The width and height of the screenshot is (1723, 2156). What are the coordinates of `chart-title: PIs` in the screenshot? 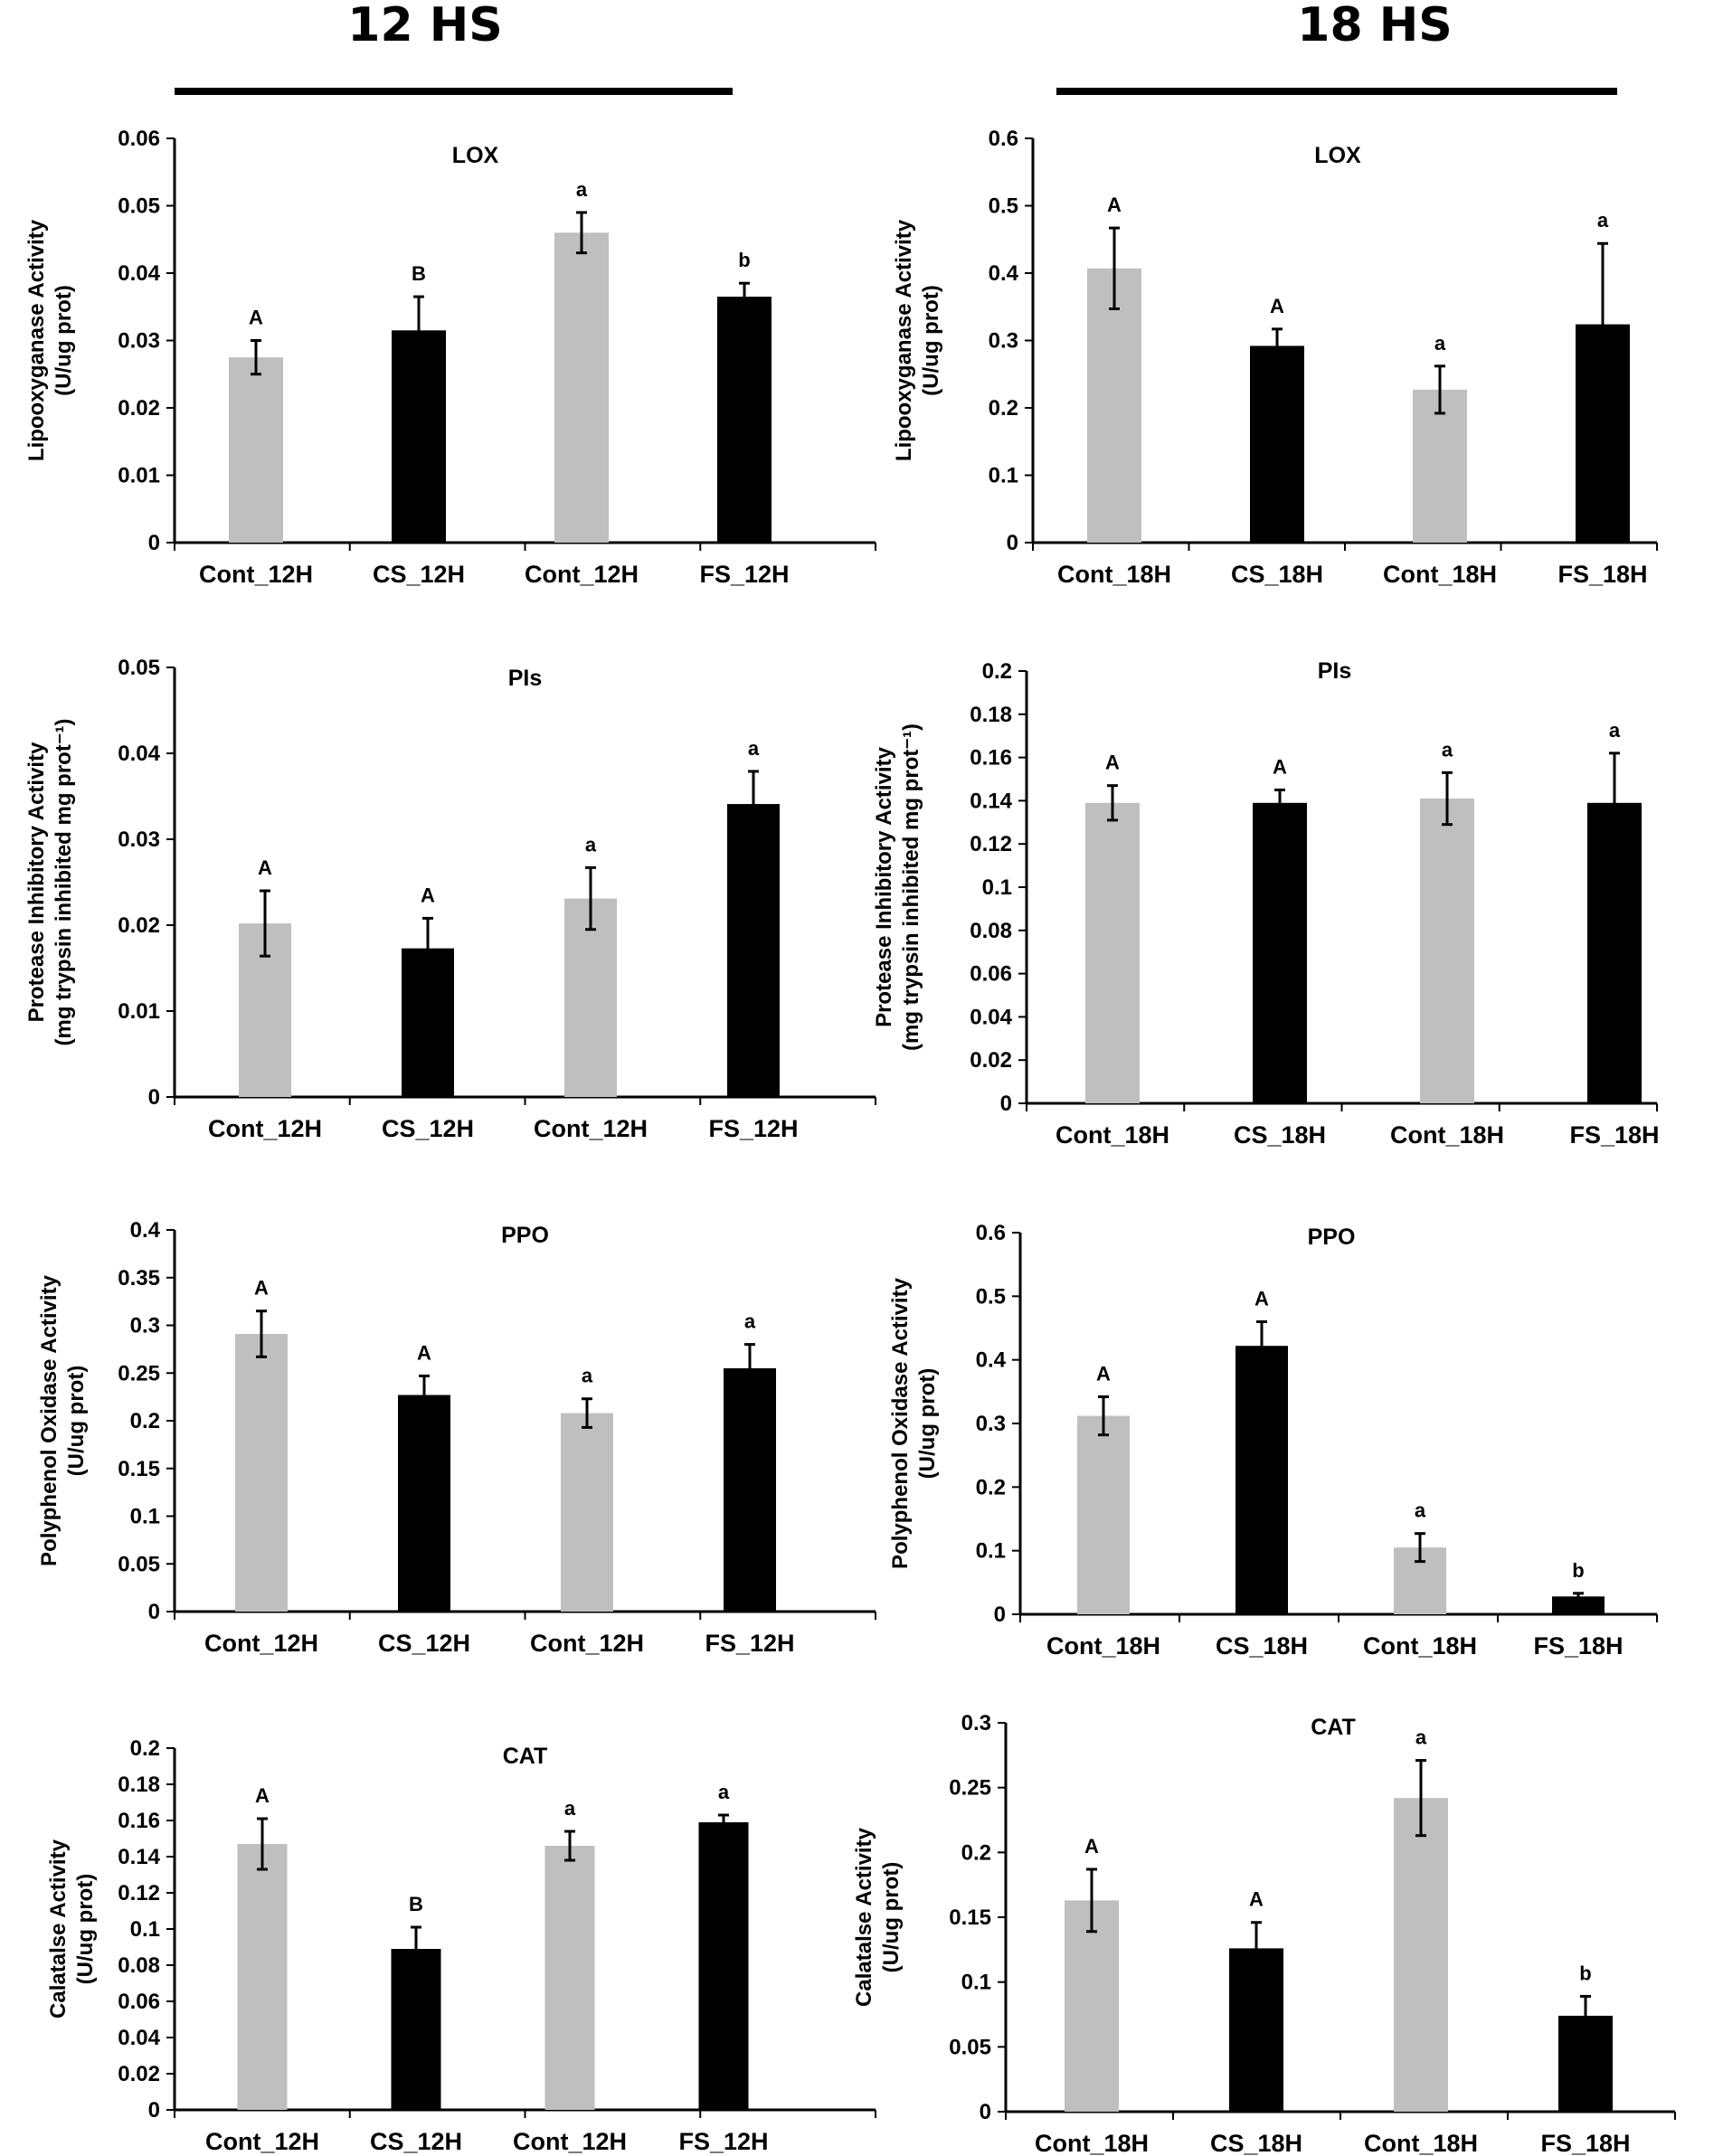 It's located at (525, 678).